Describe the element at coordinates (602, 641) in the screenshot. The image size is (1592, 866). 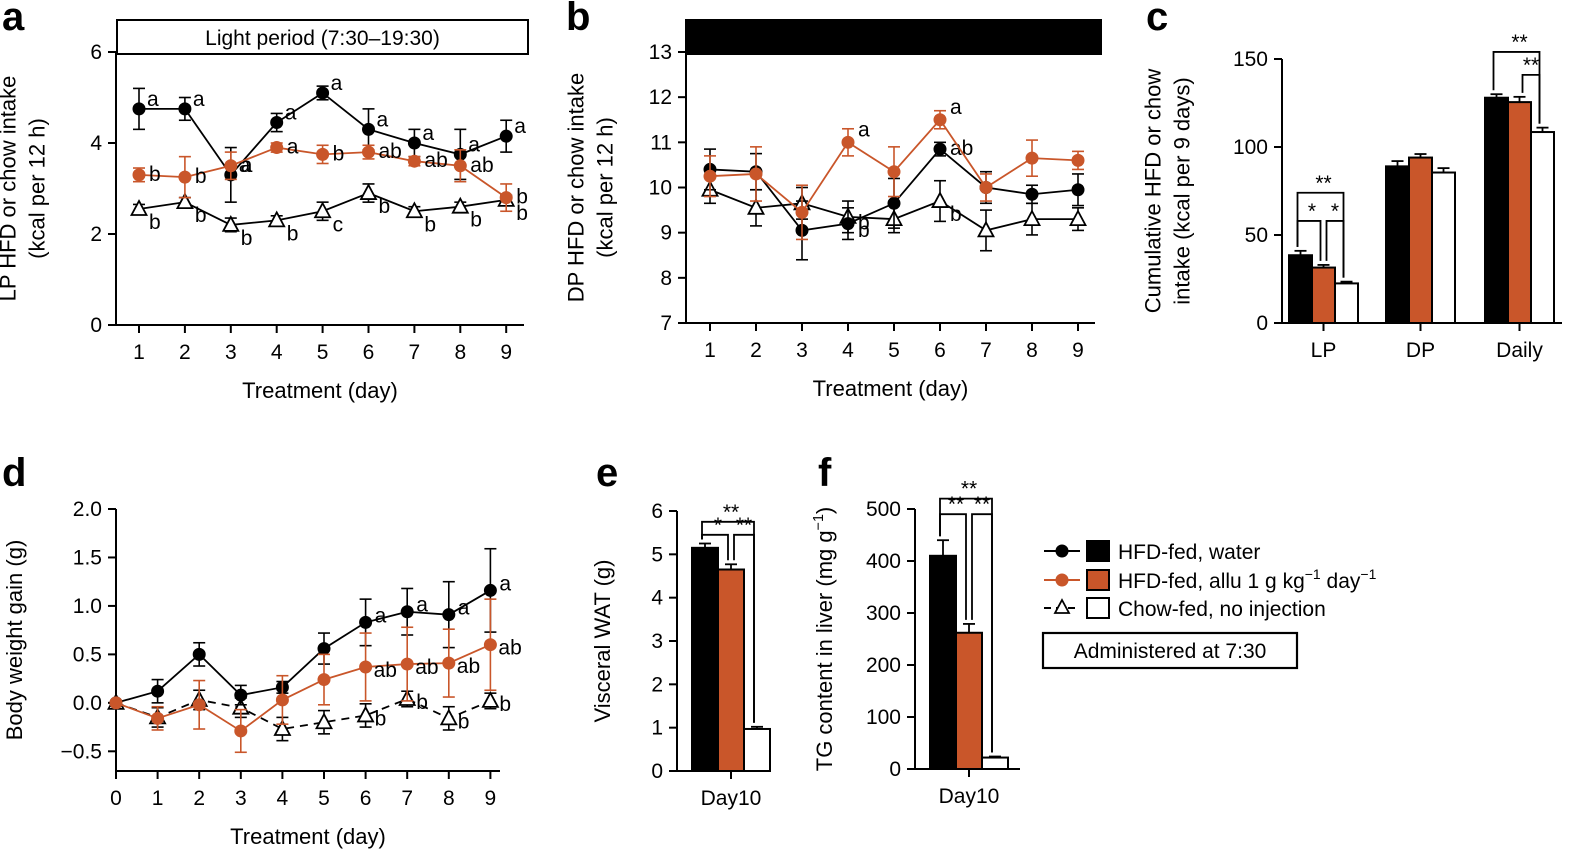
I see `y-axis-label: Visceral WAT (g)` at that location.